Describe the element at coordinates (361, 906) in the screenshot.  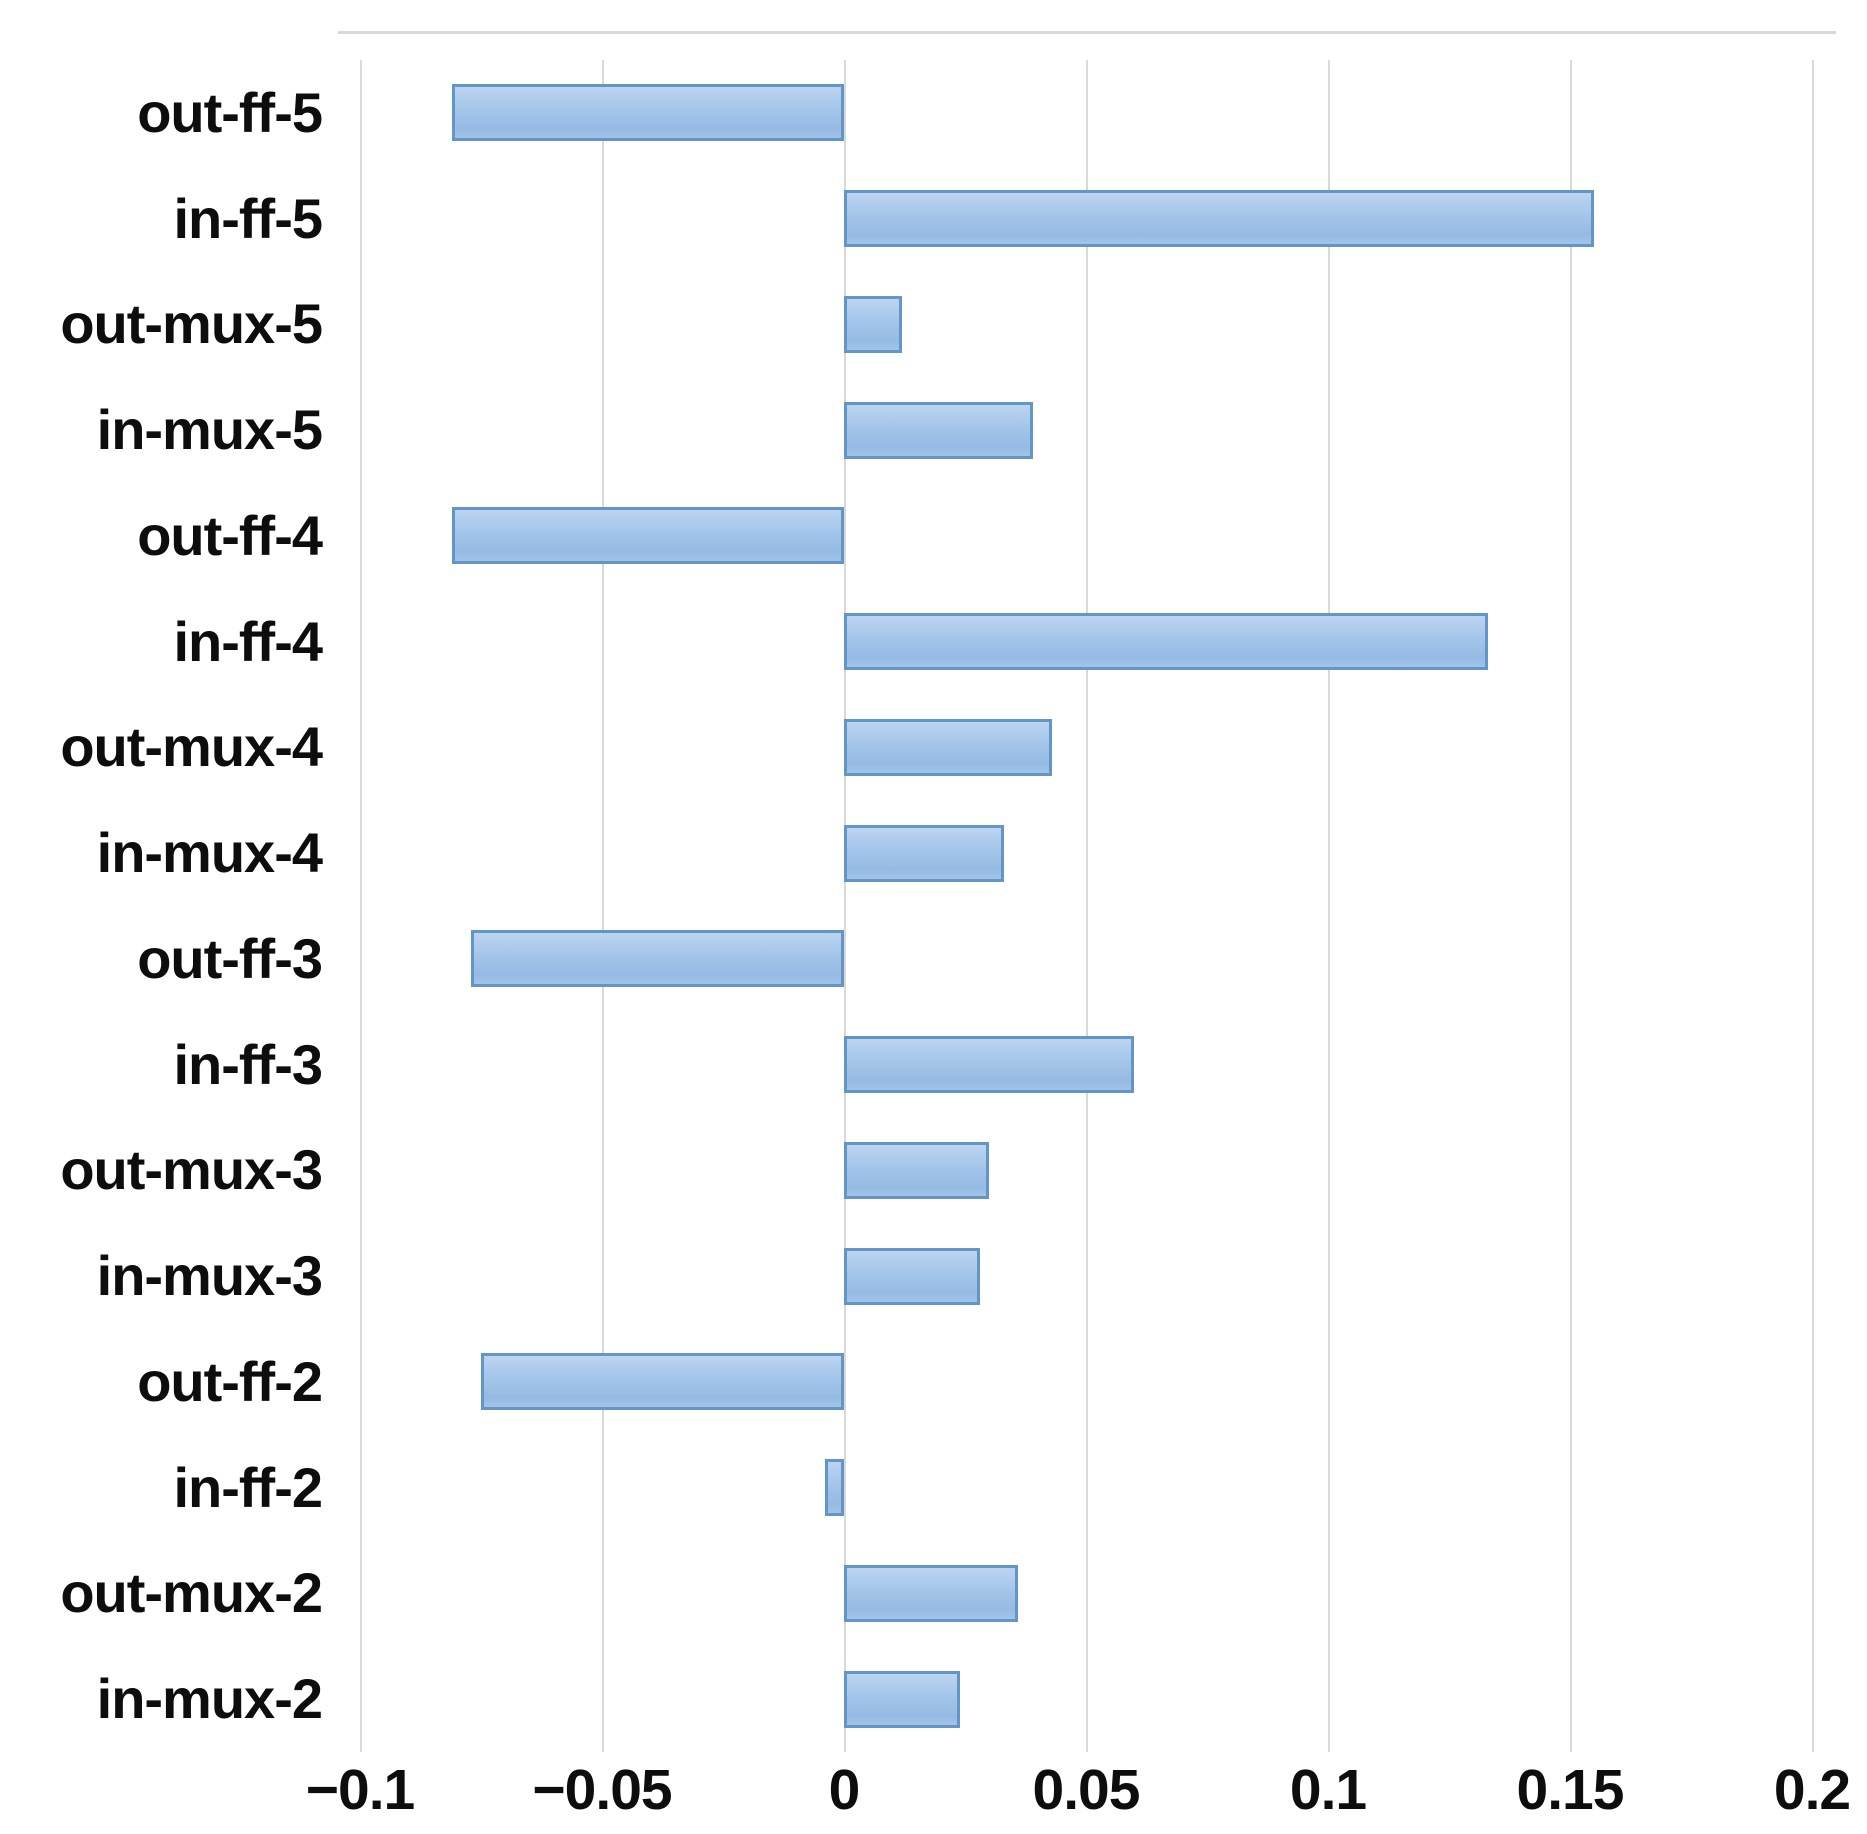
I see `gridline-x-−0.1` at that location.